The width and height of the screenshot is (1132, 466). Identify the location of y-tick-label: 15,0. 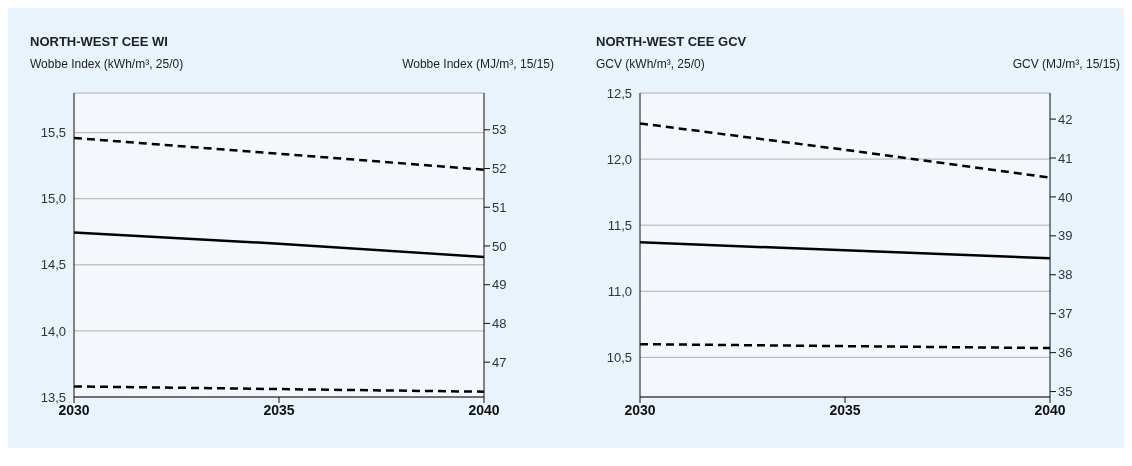
(53, 199).